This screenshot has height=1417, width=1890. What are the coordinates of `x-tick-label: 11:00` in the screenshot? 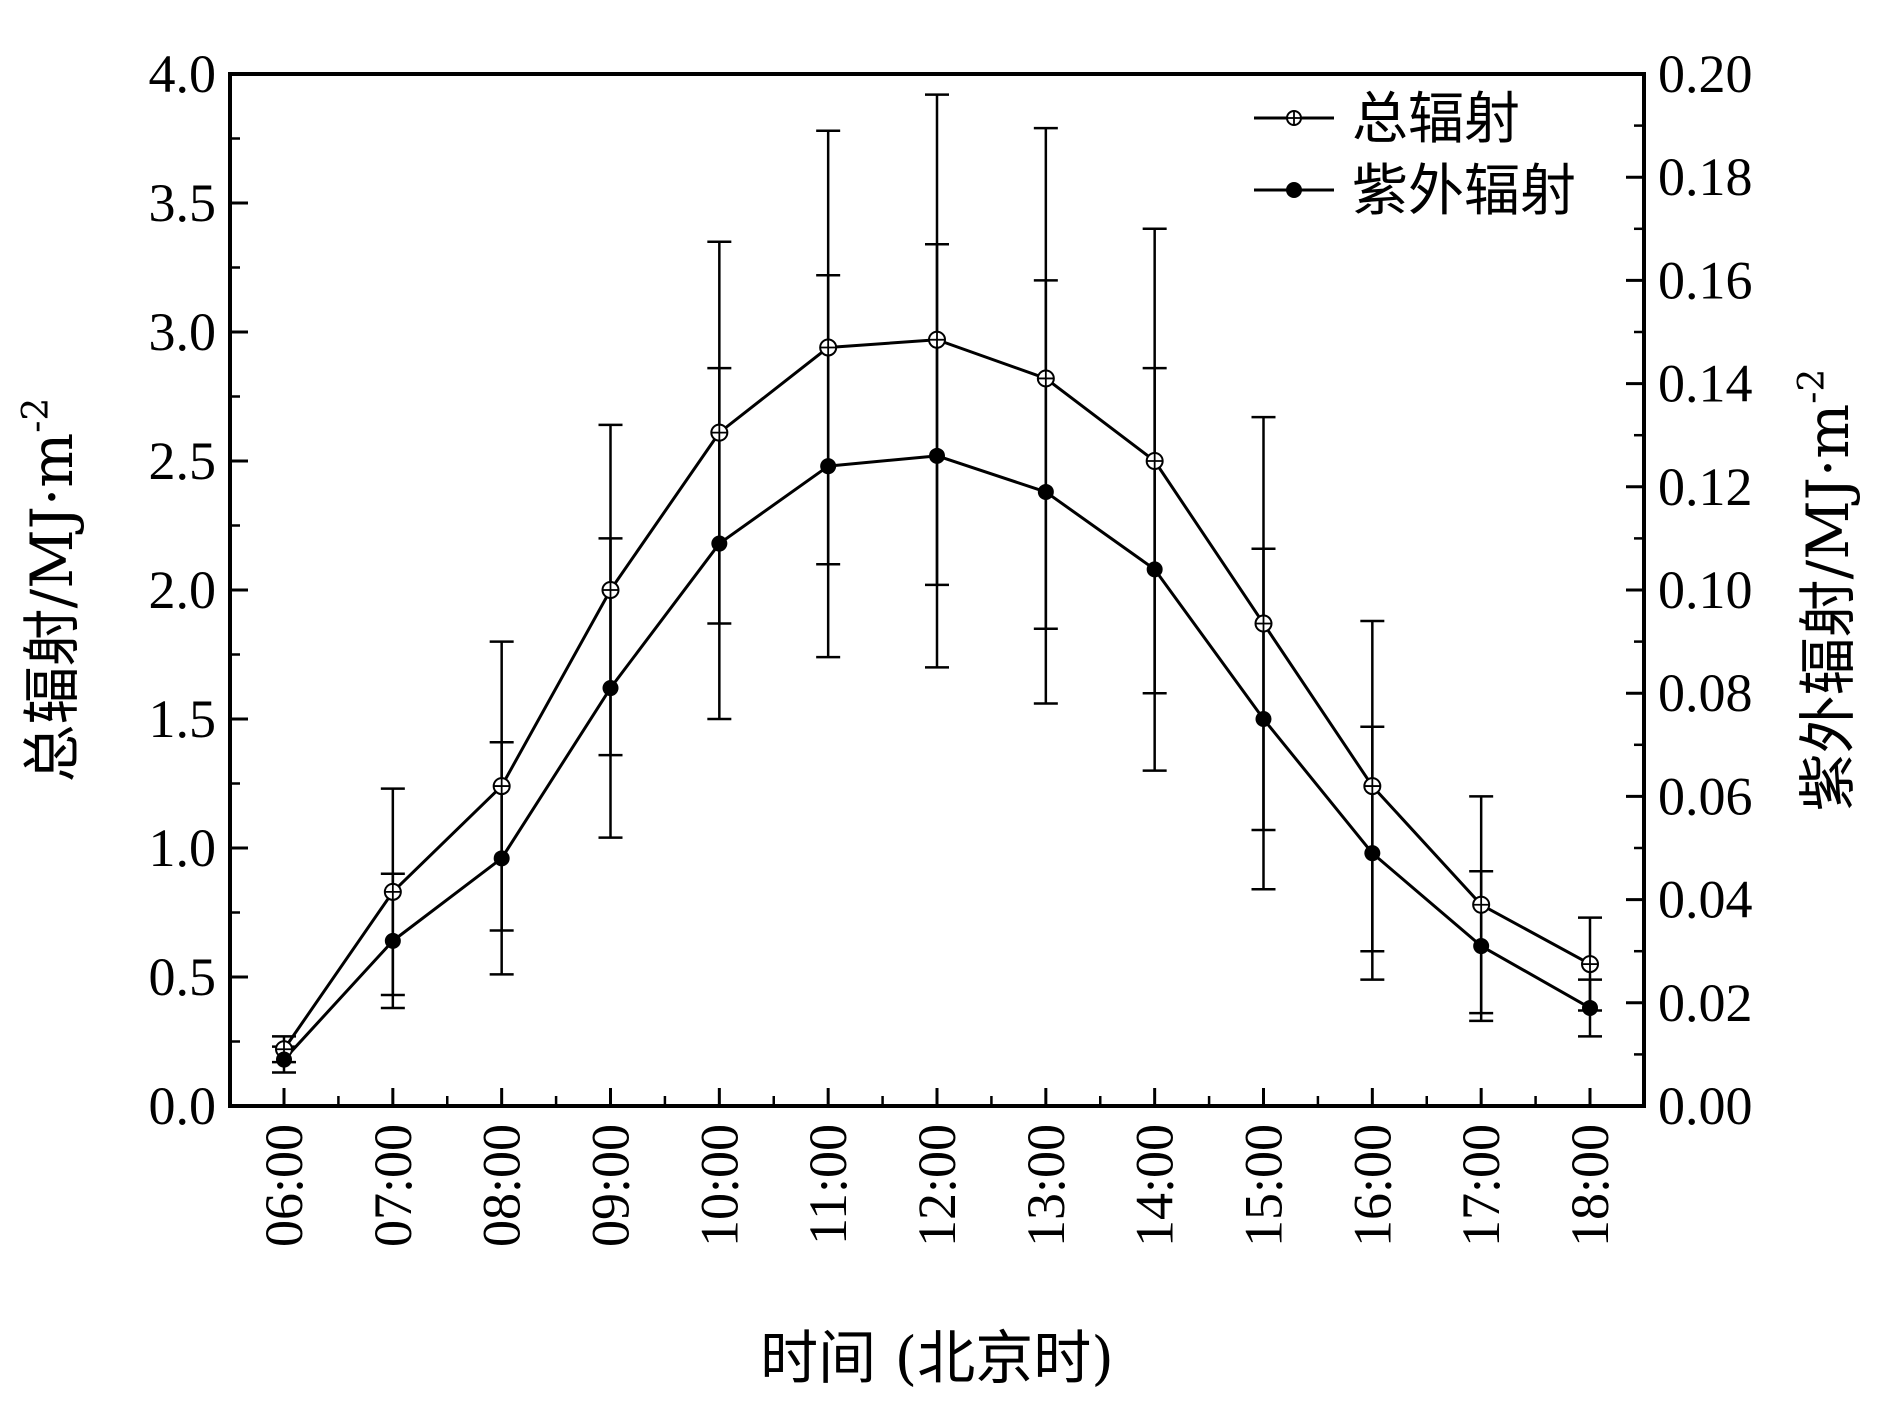 It's located at (828, 1184).